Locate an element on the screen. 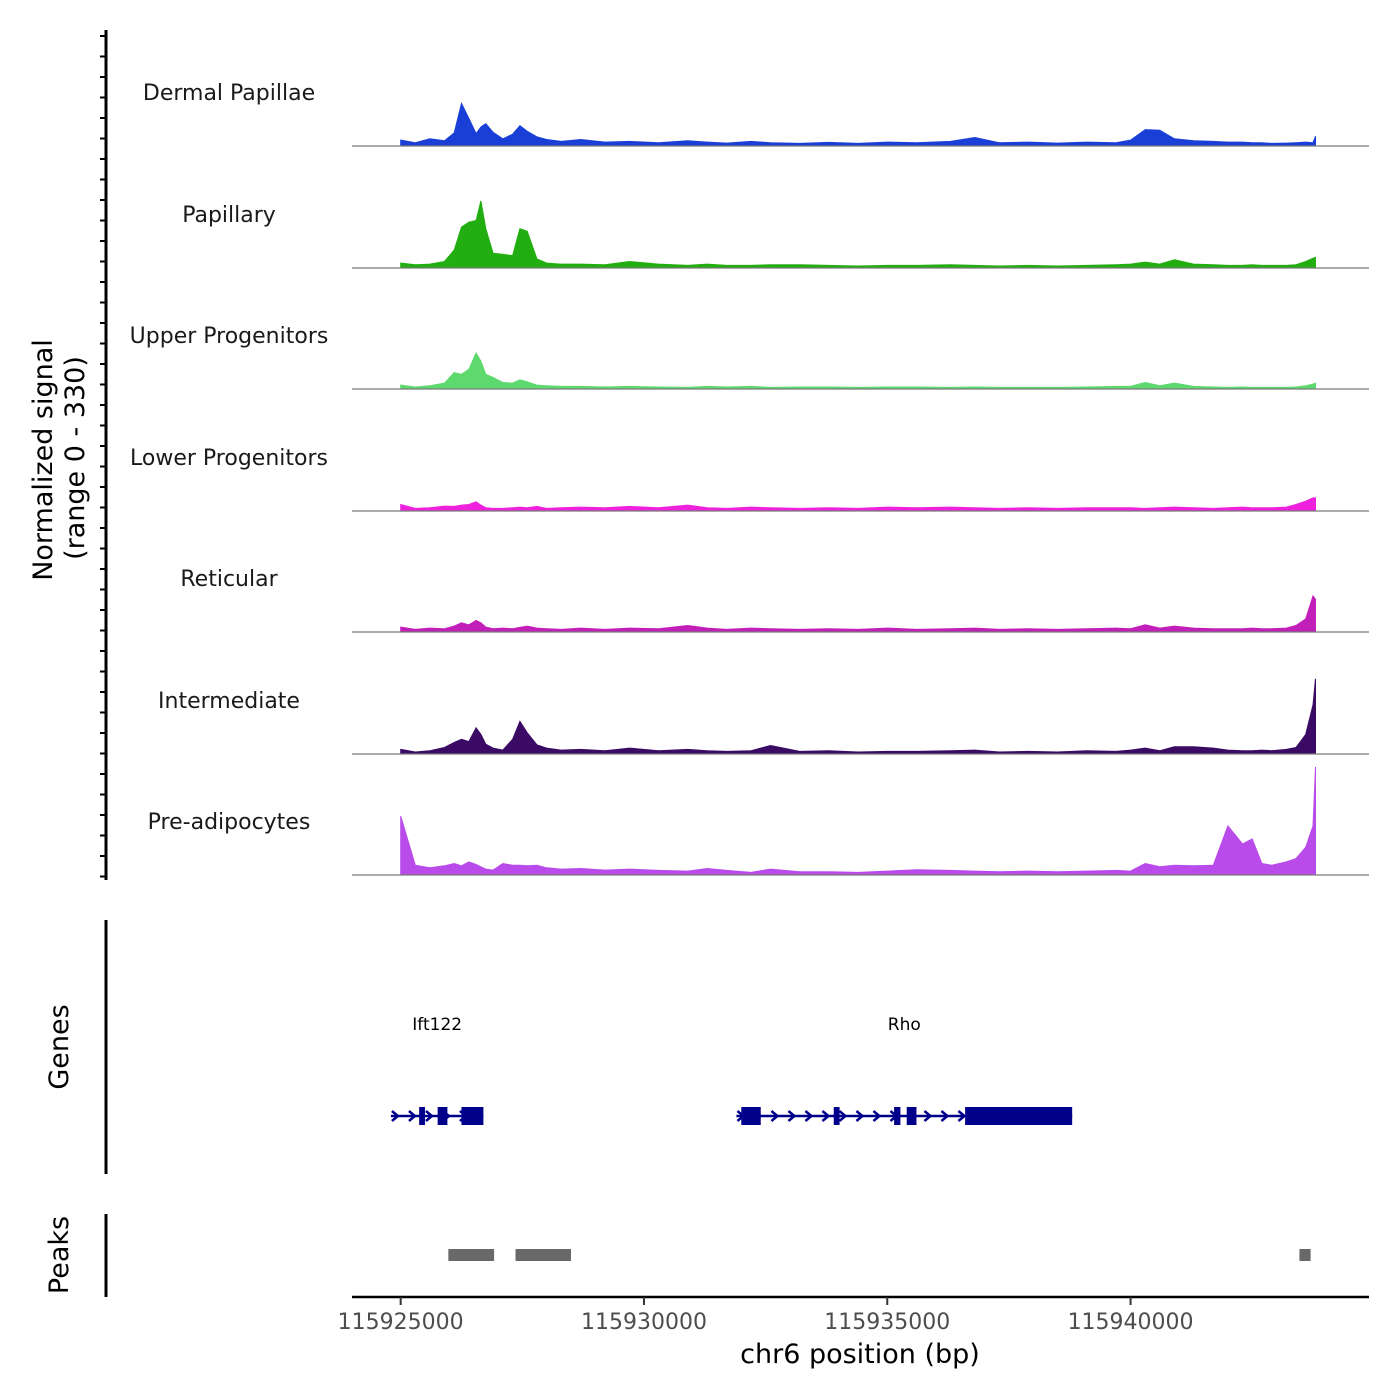  track-label: Pre-adipocytes is located at coordinates (229, 822).